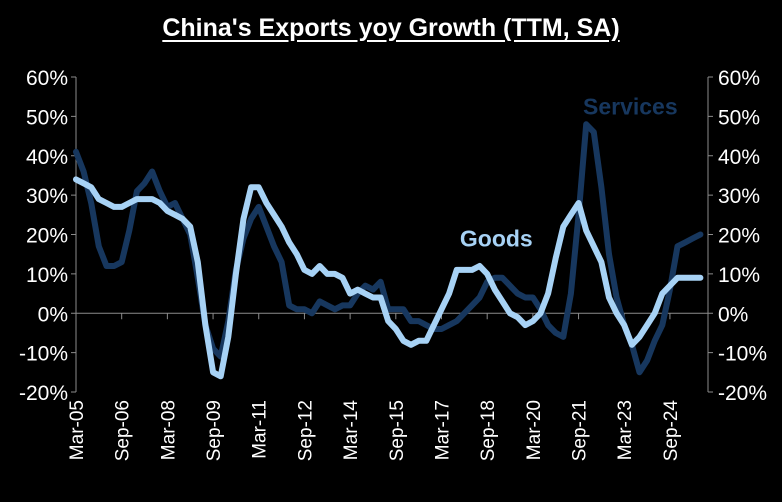 This screenshot has height=502, width=782. I want to click on y-tick-label-right: 10%, so click(739, 275).